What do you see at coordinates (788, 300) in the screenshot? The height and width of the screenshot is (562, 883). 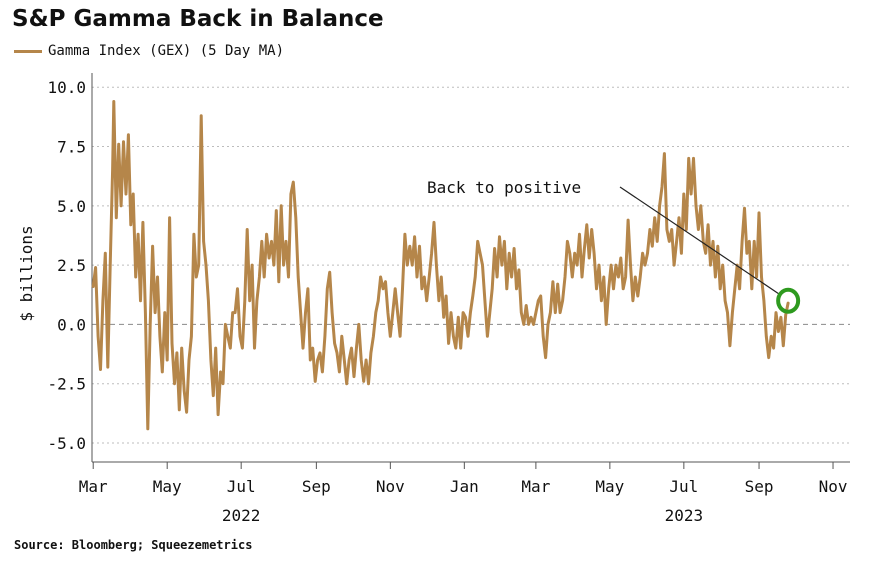 I see `highlight-circle` at bounding box center [788, 300].